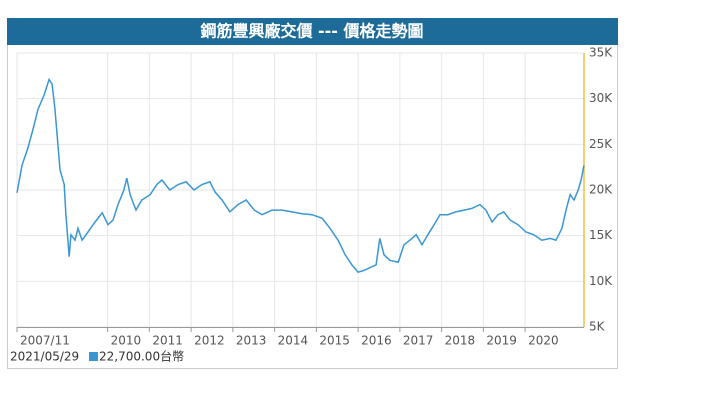  I want to click on x-tick-label: 2011, so click(167, 341).